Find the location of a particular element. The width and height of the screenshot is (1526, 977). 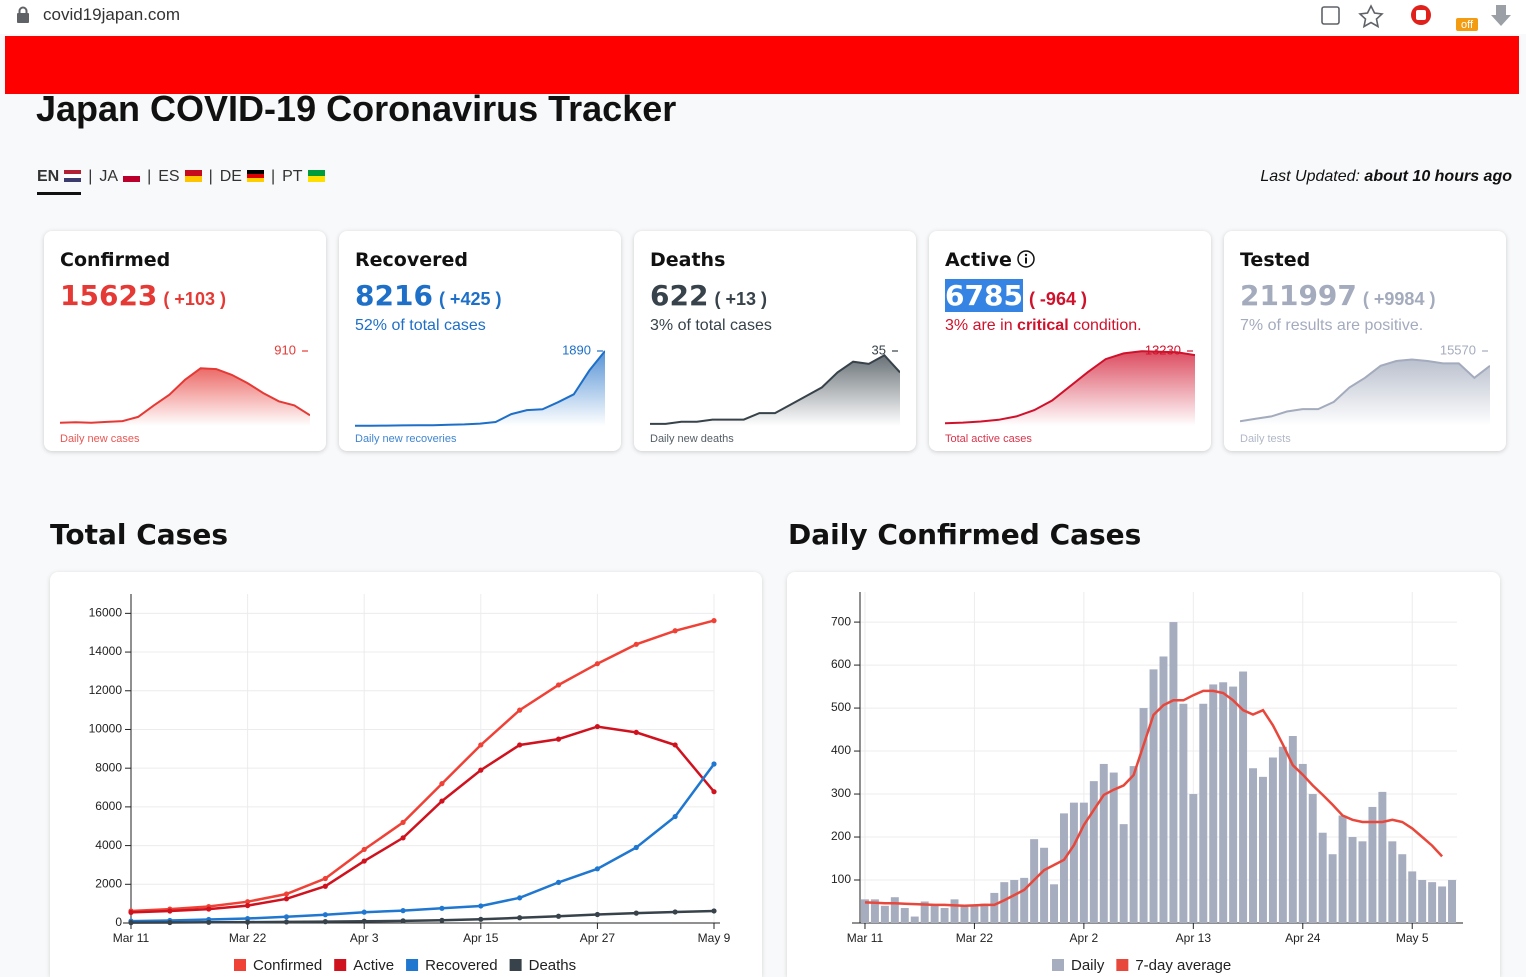

card-delta: ( +425 ) is located at coordinates (470, 299).